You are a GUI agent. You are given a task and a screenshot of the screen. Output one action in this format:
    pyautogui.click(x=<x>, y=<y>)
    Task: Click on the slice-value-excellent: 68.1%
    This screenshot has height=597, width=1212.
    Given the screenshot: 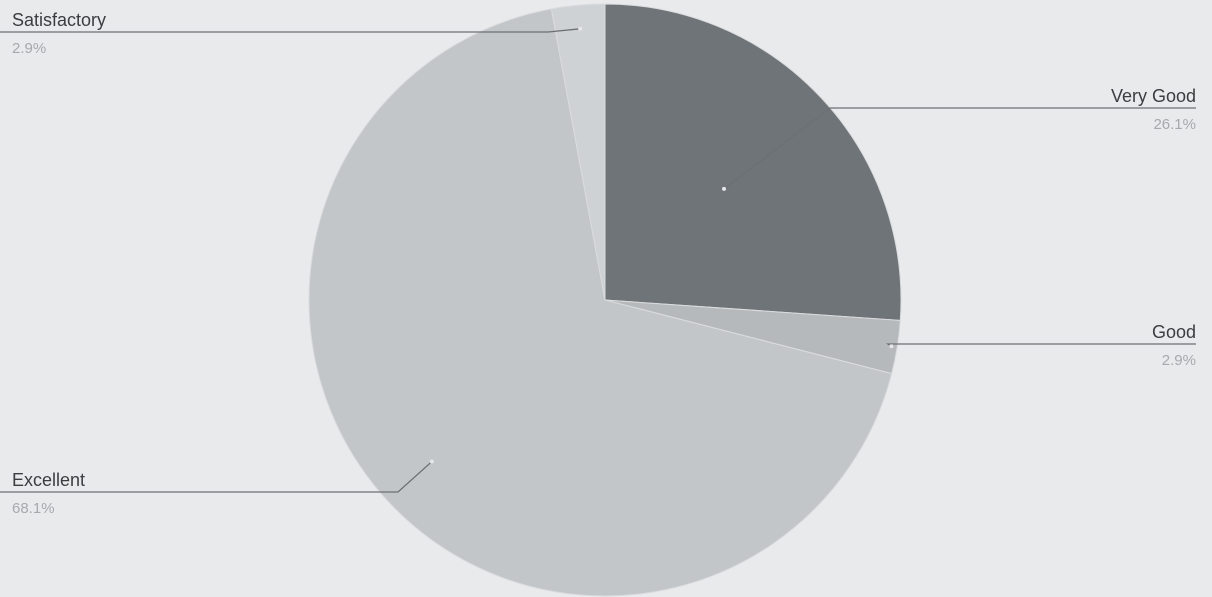 What is the action you would take?
    pyautogui.click(x=33, y=508)
    